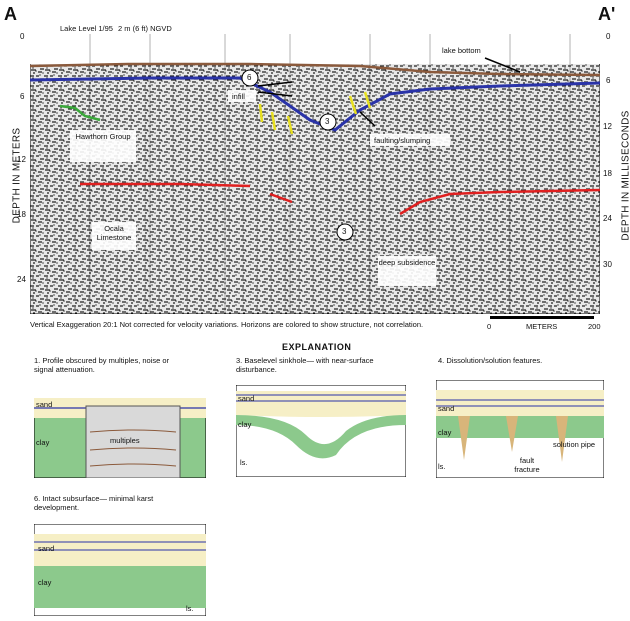 Image resolution: width=630 pixels, height=621 pixels. What do you see at coordinates (607, 126) in the screenshot?
I see `right-tick: 12` at bounding box center [607, 126].